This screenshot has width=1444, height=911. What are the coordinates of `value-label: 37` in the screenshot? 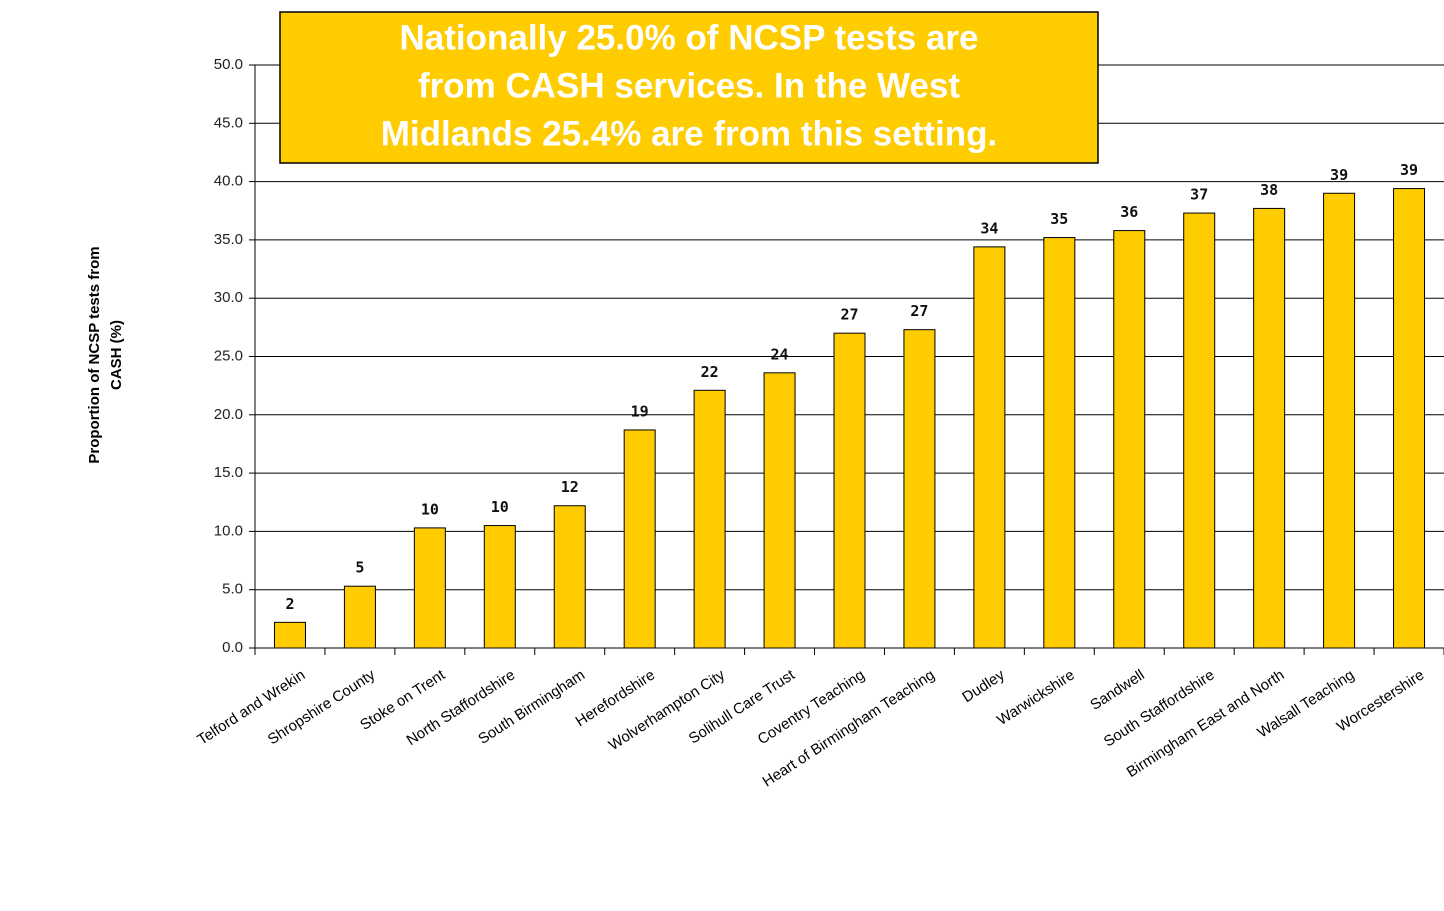 It's located at (1199, 195).